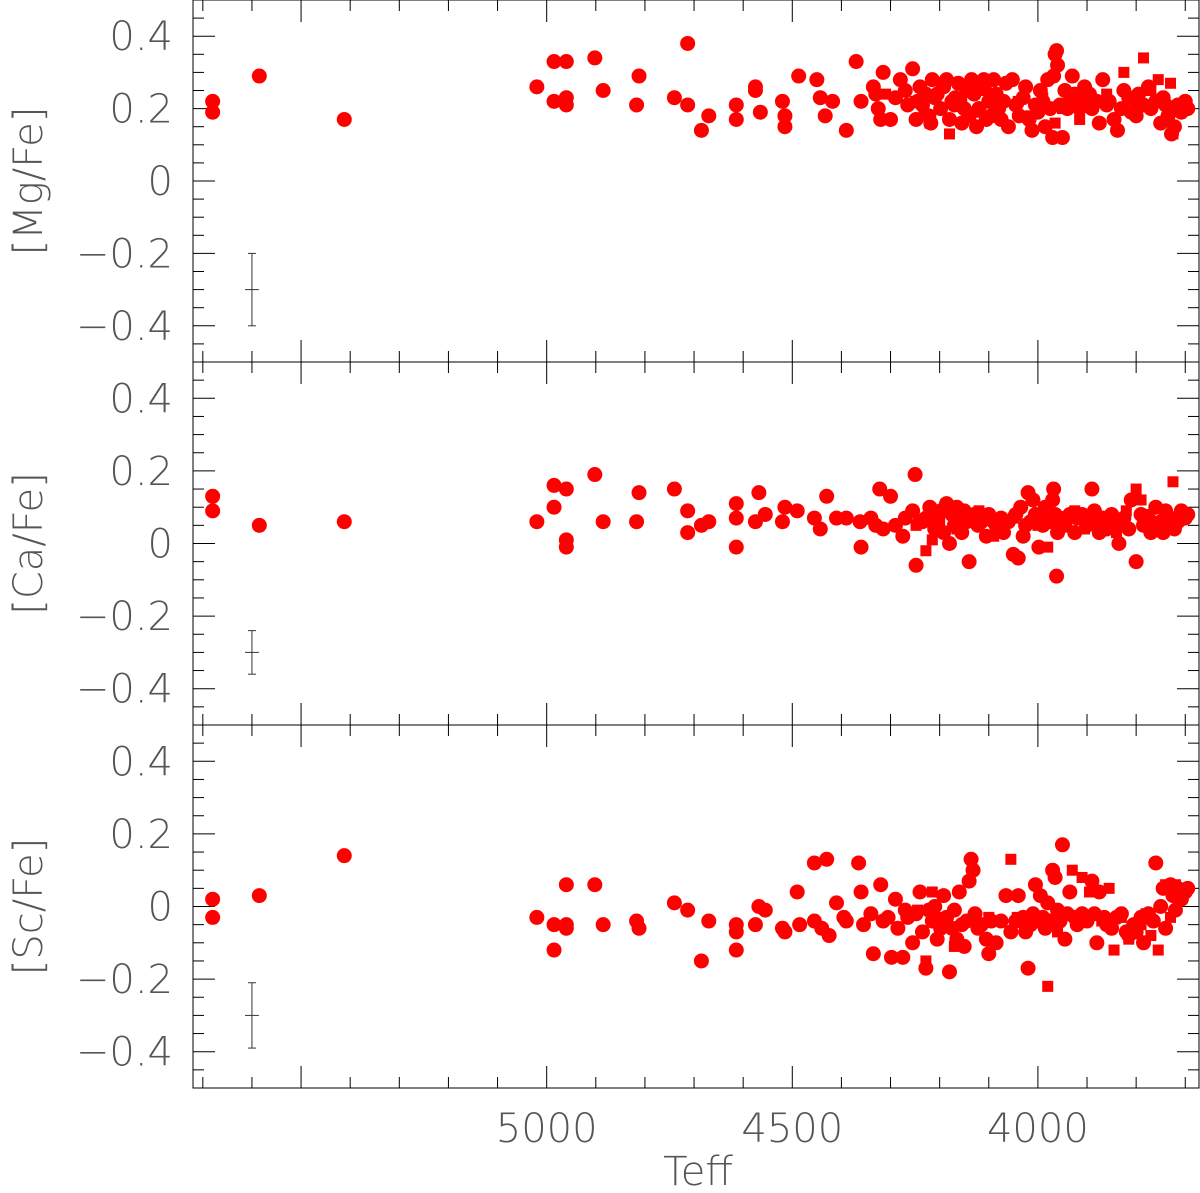 The height and width of the screenshot is (1193, 1200). Describe the element at coordinates (124, 1053) in the screenshot. I see `y-tick-label: −0.4` at that location.